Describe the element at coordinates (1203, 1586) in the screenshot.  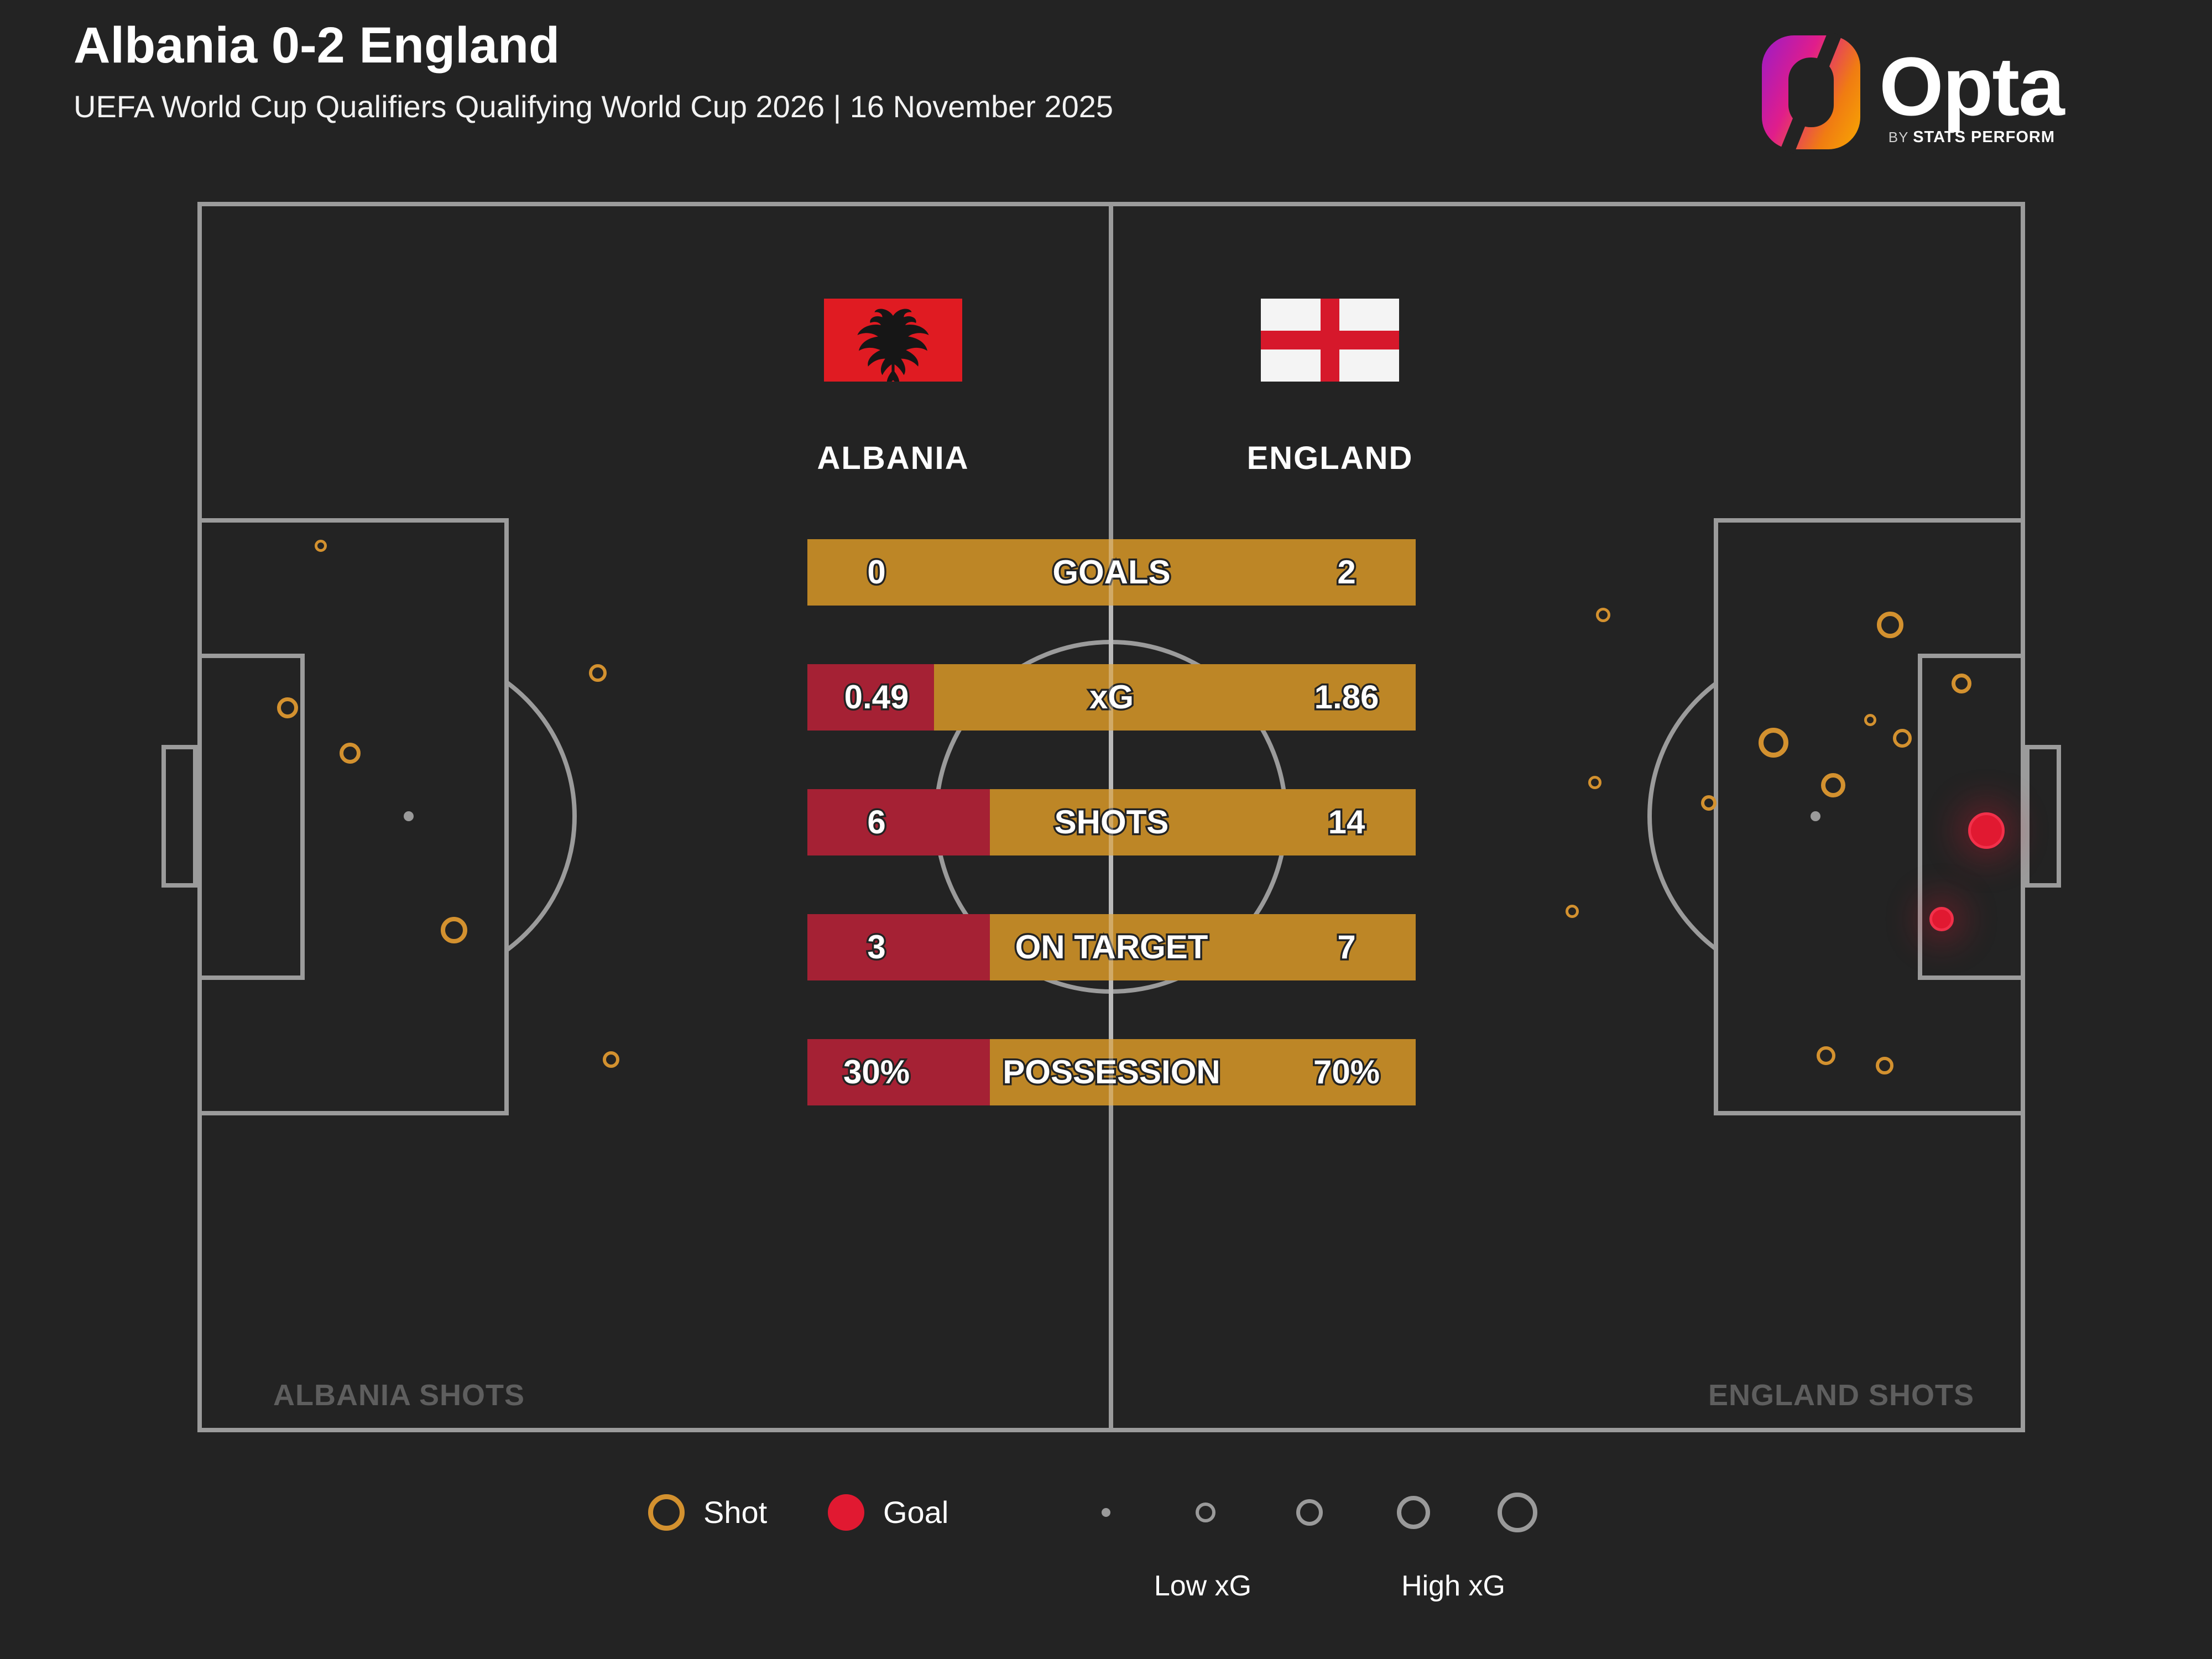
I see `low-xg-label: Low xG` at that location.